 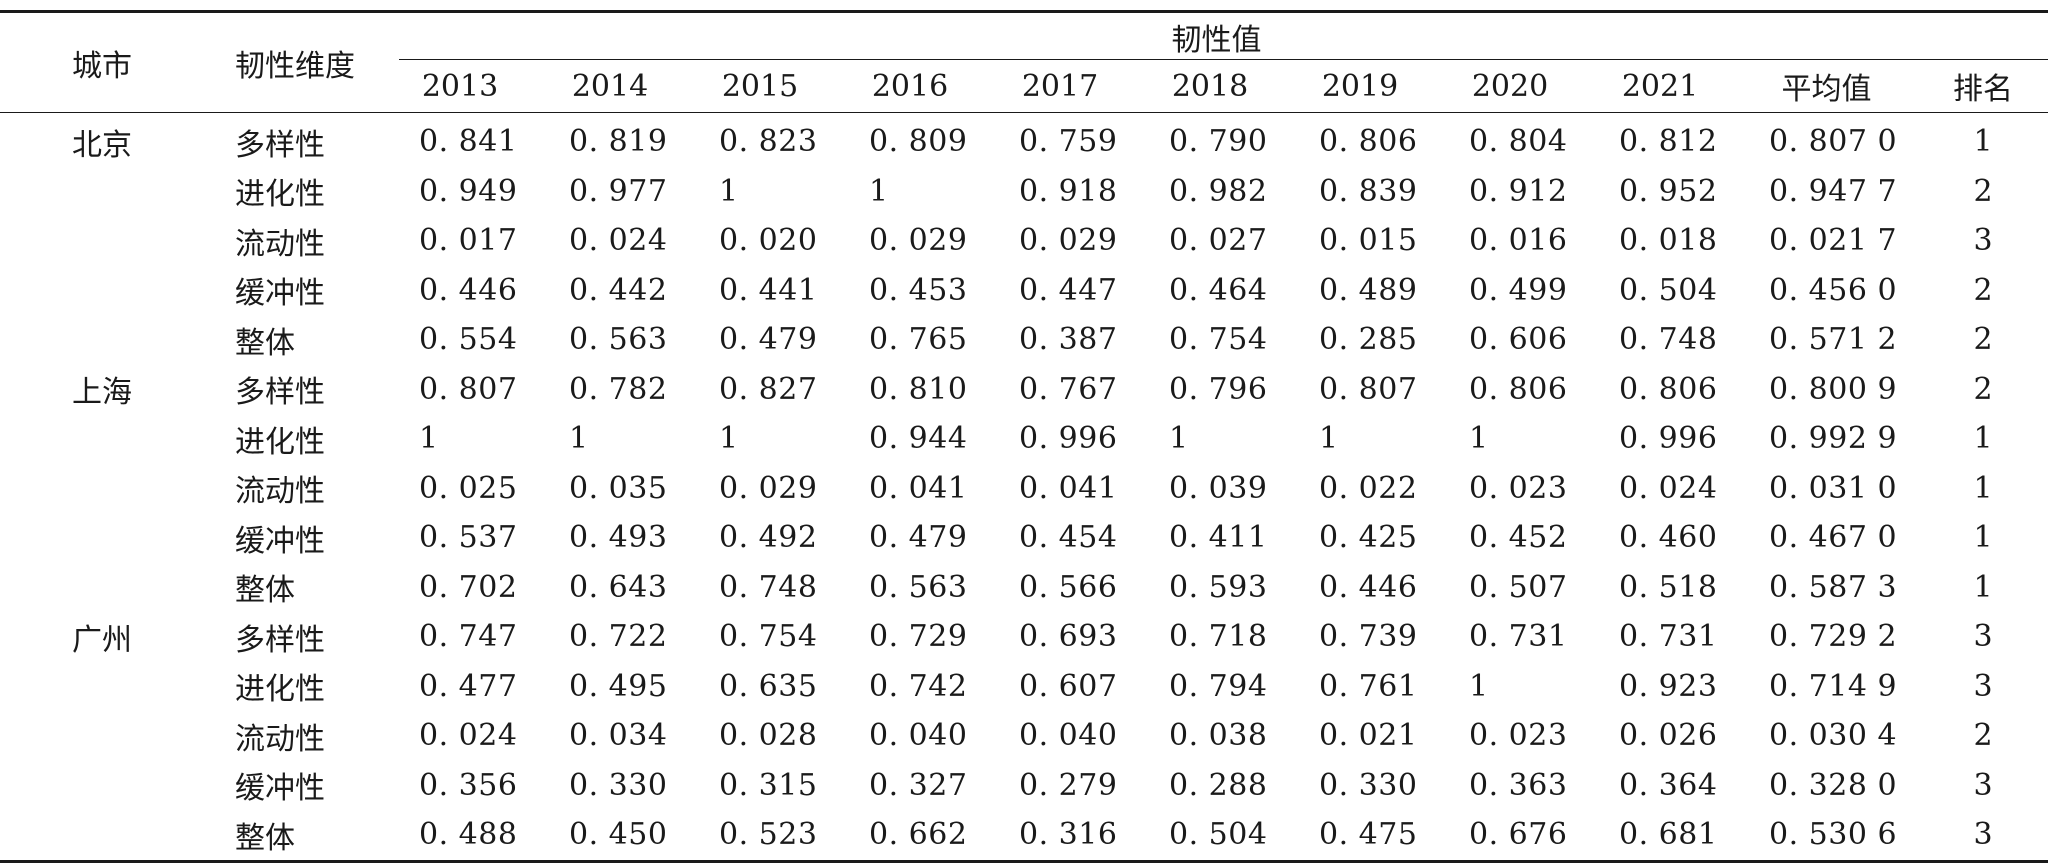 I want to click on cell-value-2020: 0. 363, so click(x=1518, y=785).